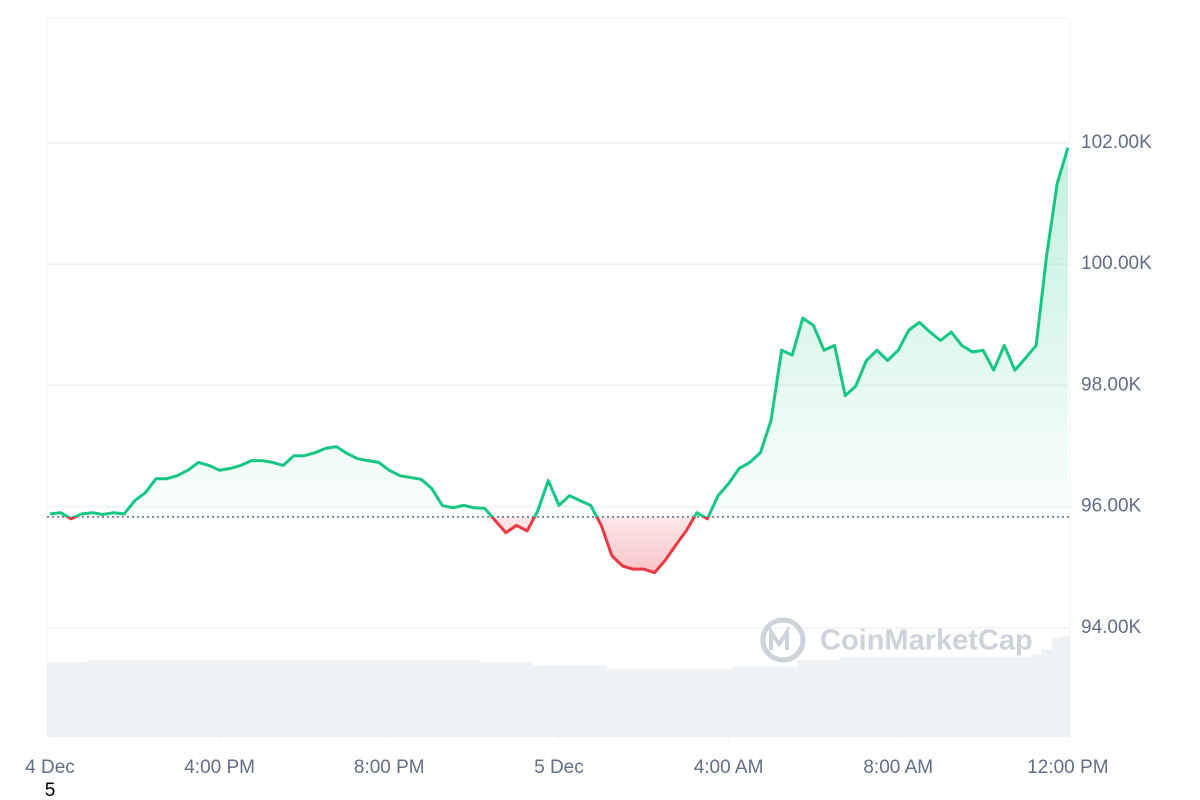 The image size is (1200, 800). Describe the element at coordinates (559, 767) in the screenshot. I see `x-tick-label: 5 Dec` at that location.